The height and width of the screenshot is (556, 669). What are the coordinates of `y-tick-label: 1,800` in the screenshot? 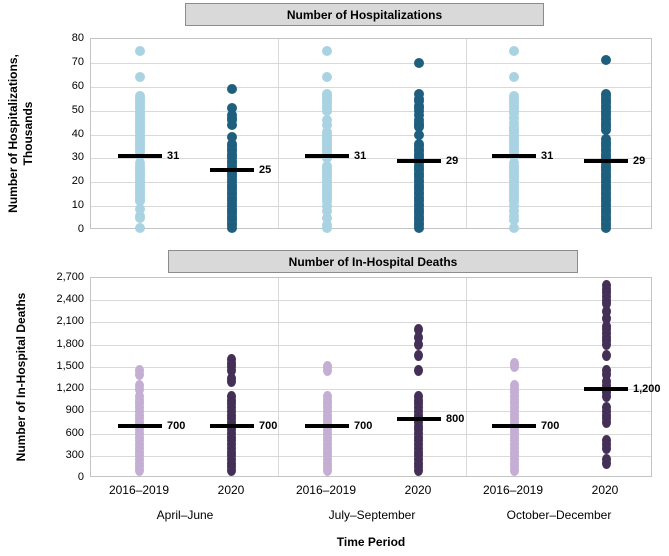 It's located at (70, 344).